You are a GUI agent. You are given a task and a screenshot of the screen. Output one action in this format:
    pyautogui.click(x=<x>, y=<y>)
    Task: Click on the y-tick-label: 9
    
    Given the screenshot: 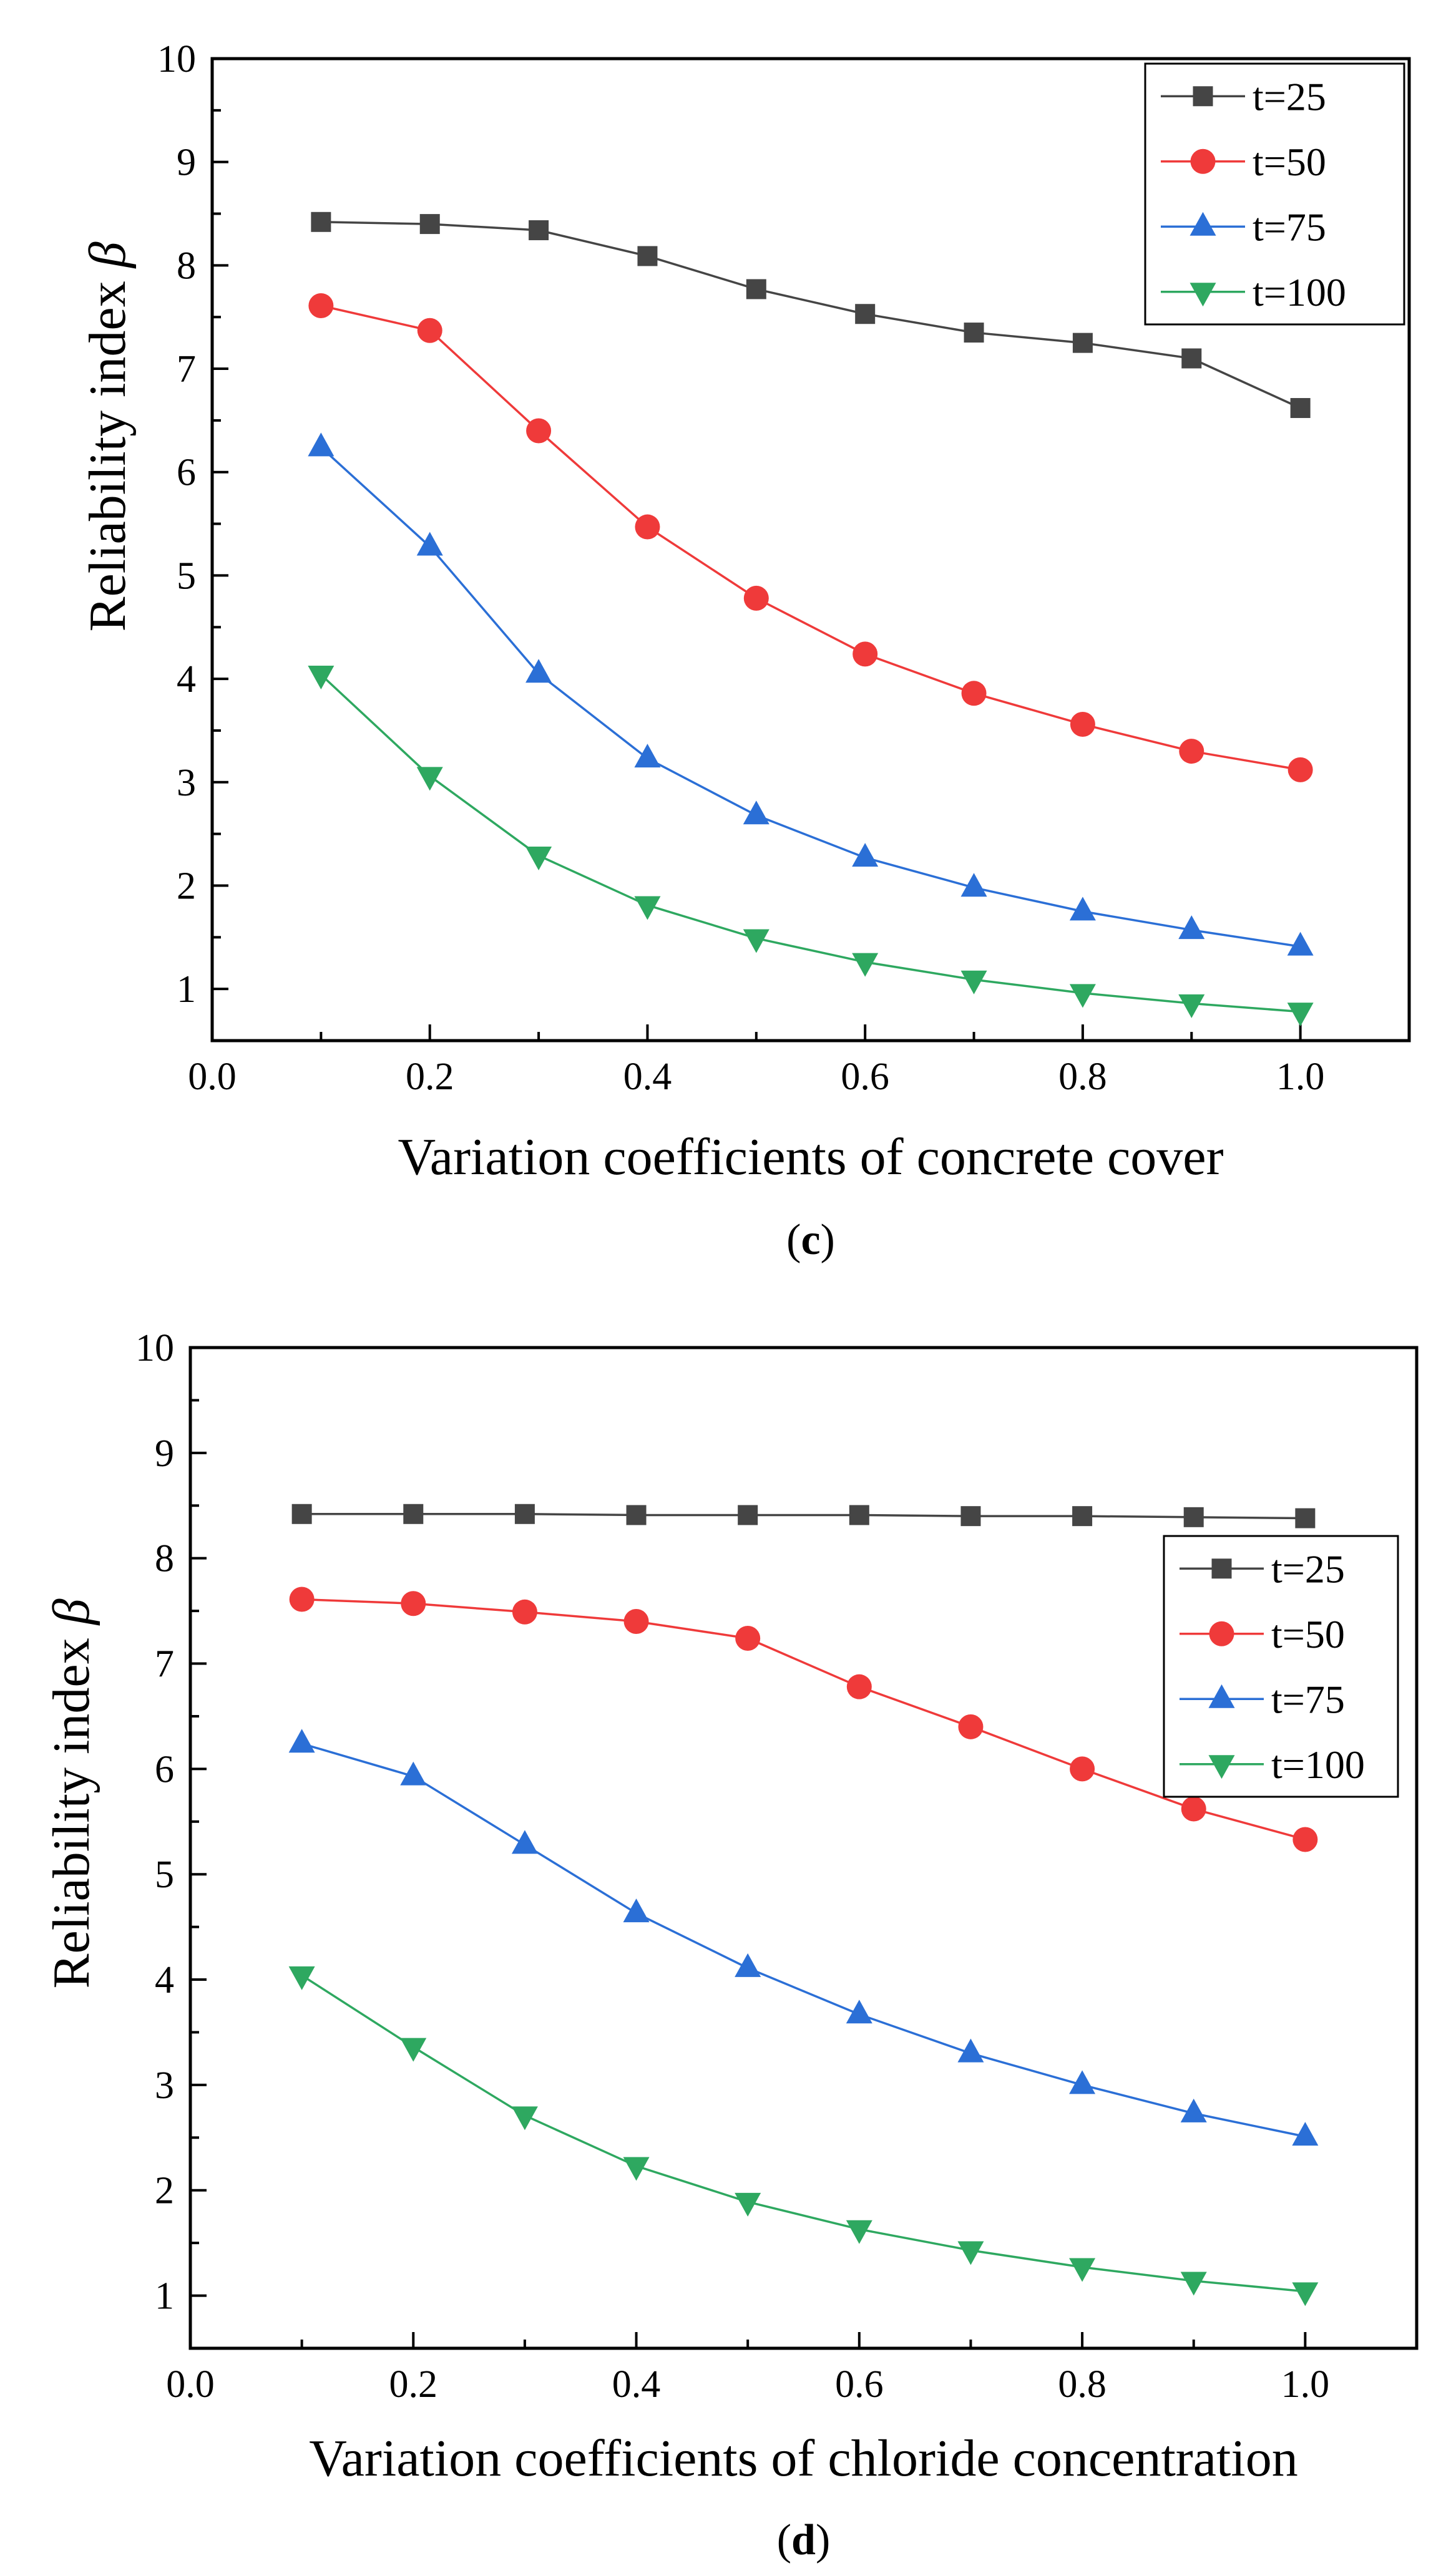 What is the action you would take?
    pyautogui.click(x=164, y=1454)
    